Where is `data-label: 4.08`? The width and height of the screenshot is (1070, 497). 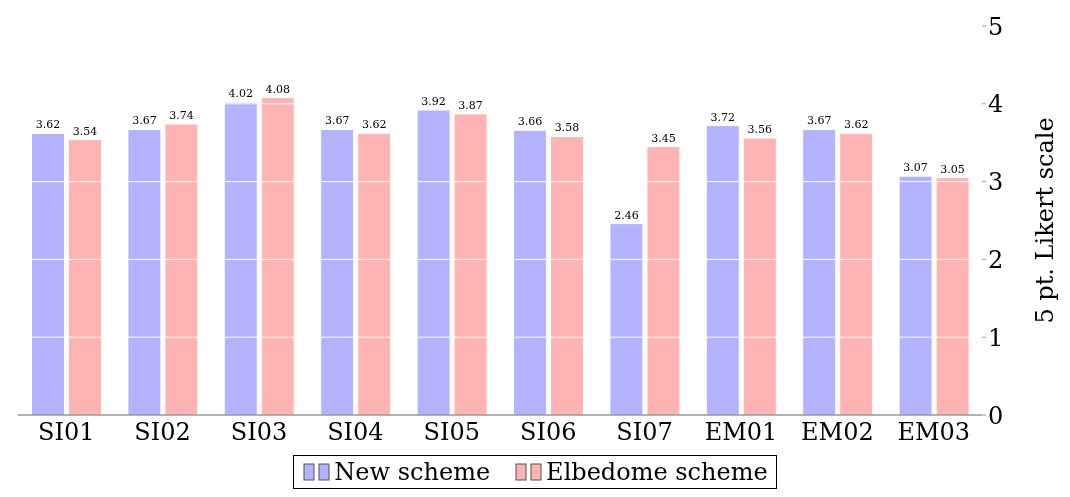 data-label: 4.08 is located at coordinates (278, 89).